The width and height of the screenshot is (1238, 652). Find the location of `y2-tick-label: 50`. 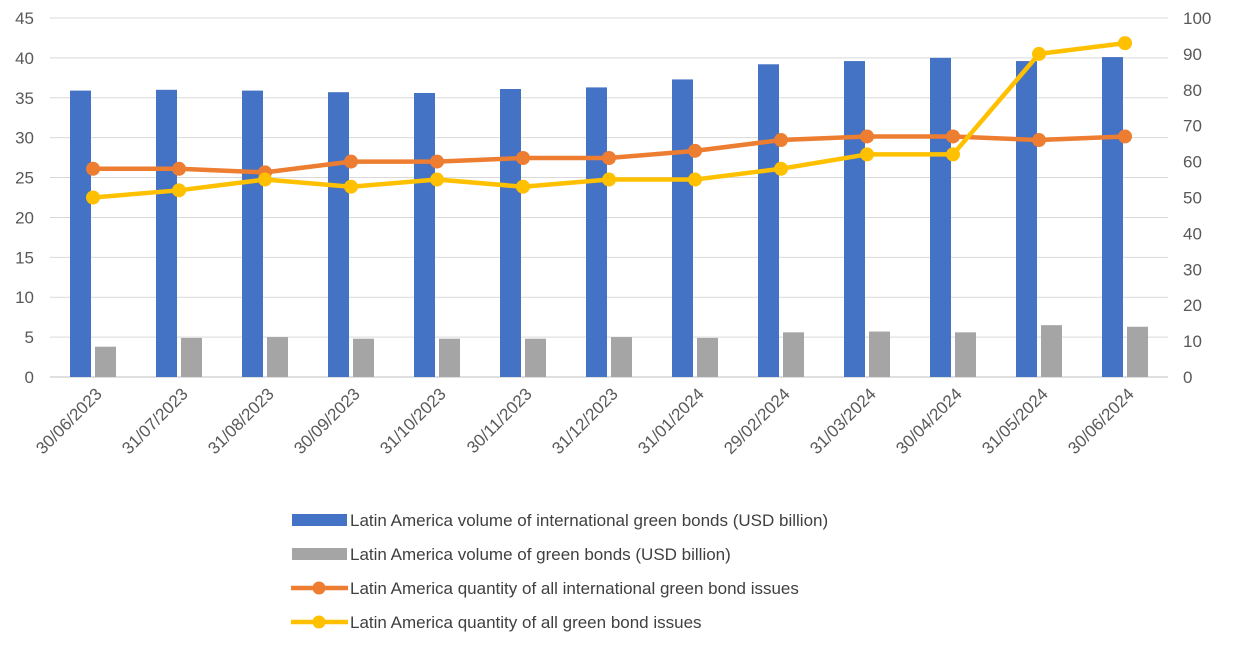

y2-tick-label: 50 is located at coordinates (1192, 198).